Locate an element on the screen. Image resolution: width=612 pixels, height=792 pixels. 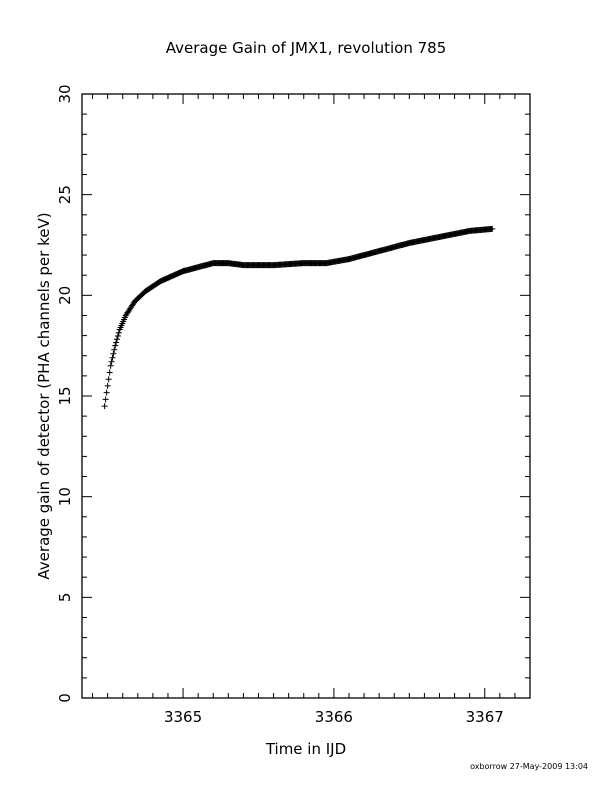
y-tick-label: 25 is located at coordinates (65, 194).